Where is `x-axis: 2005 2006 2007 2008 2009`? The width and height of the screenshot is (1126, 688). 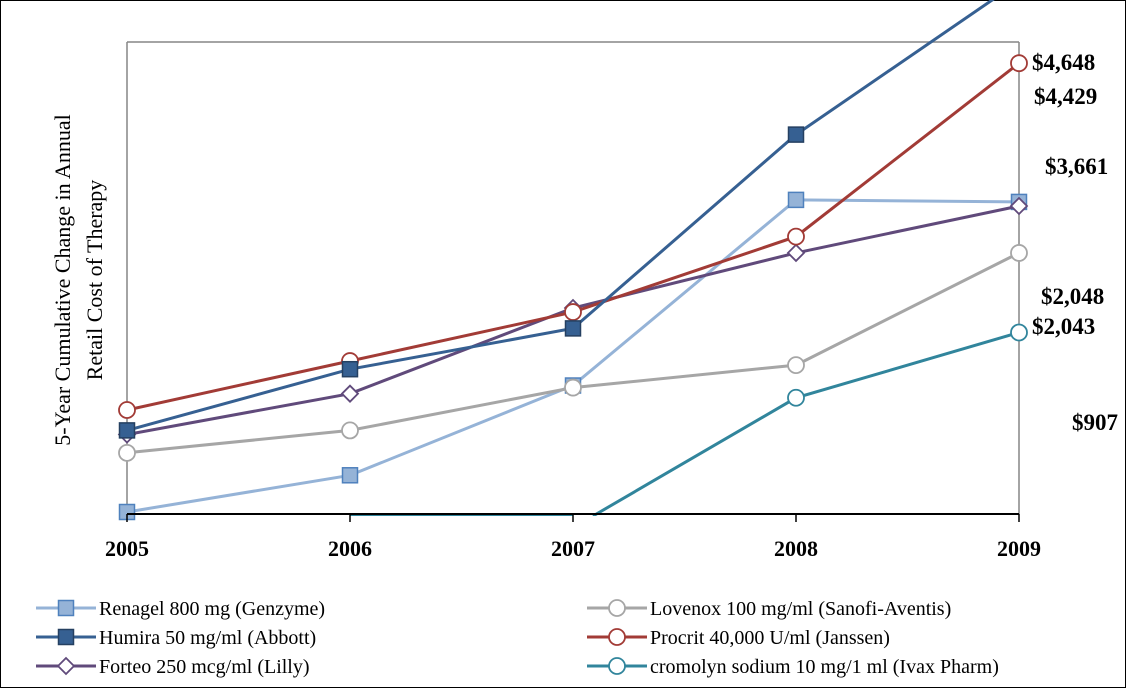 x-axis: 2005 2006 2007 2008 2009 is located at coordinates (573, 537).